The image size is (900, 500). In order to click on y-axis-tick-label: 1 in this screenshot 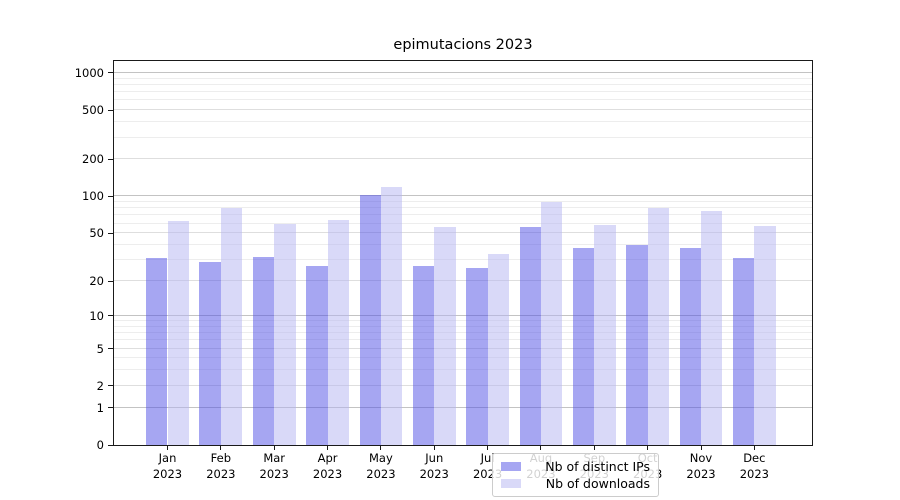, I will do `click(100, 407)`.